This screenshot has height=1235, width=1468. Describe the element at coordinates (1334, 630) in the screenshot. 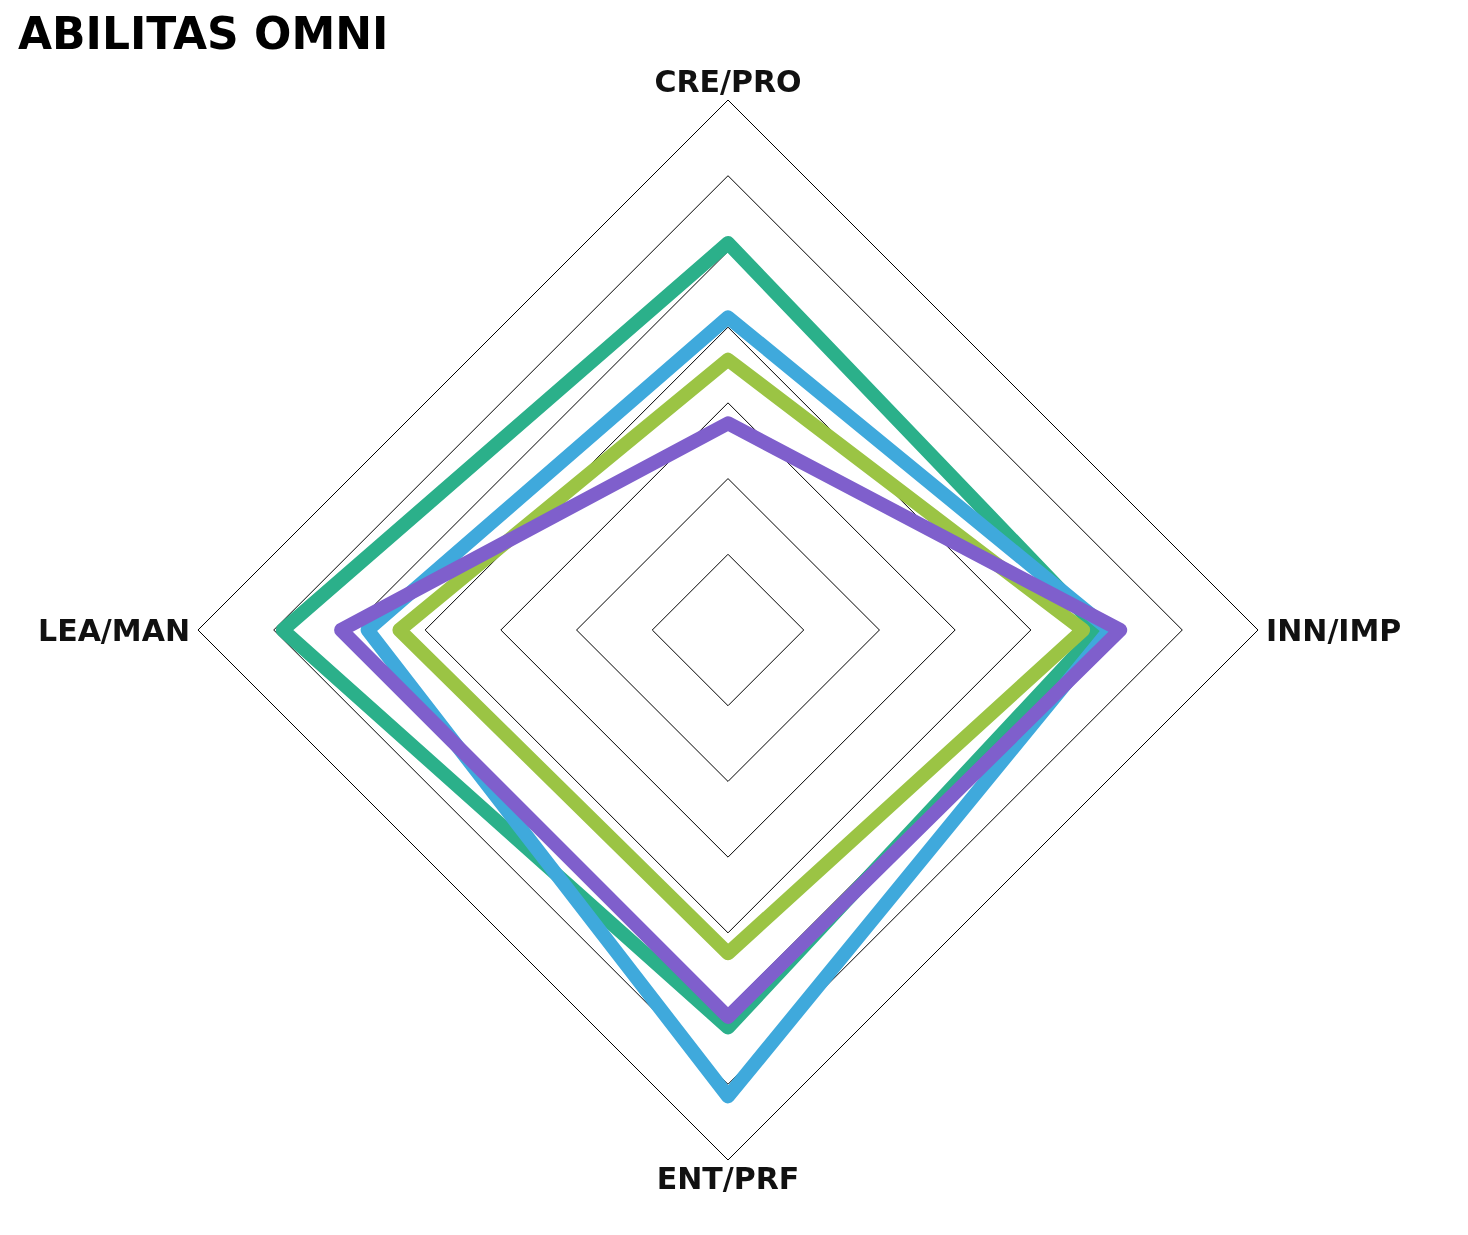

I see `spoke-label: INN/IMP` at that location.